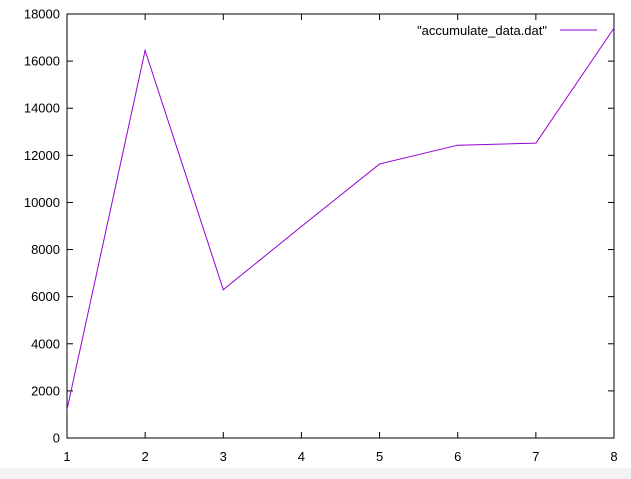  I want to click on x-tick-label: 2, so click(145, 456).